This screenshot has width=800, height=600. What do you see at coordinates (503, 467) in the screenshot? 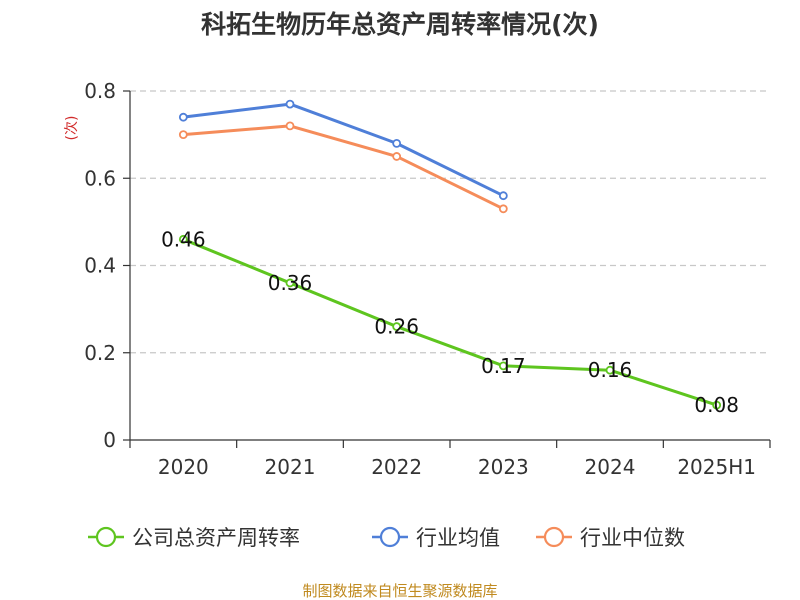
I see `x-tick-label: 2023` at bounding box center [503, 467].